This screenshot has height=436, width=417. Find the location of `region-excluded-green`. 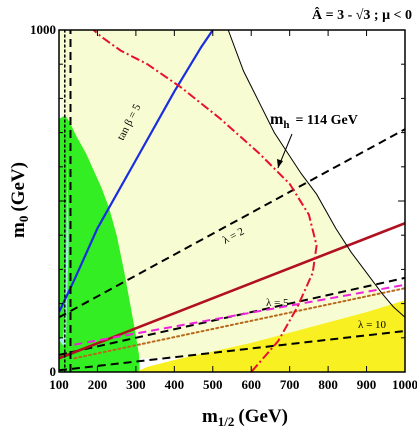

region-excluded-green is located at coordinates (99, 243).